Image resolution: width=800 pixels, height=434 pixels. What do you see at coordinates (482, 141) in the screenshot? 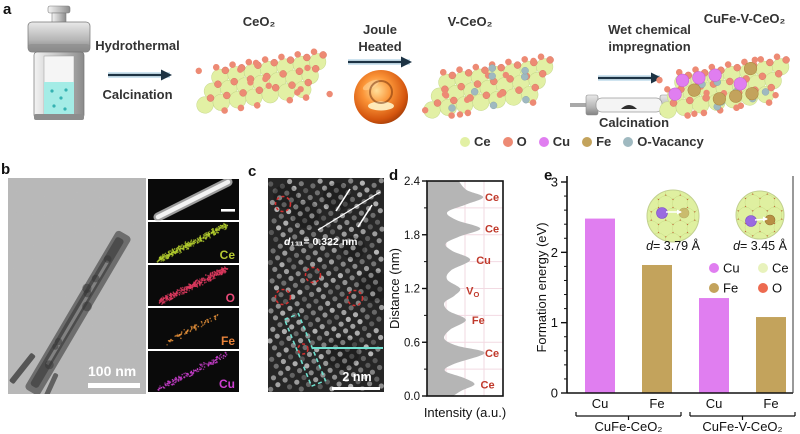
I see `legend-label: Ce` at bounding box center [482, 141].